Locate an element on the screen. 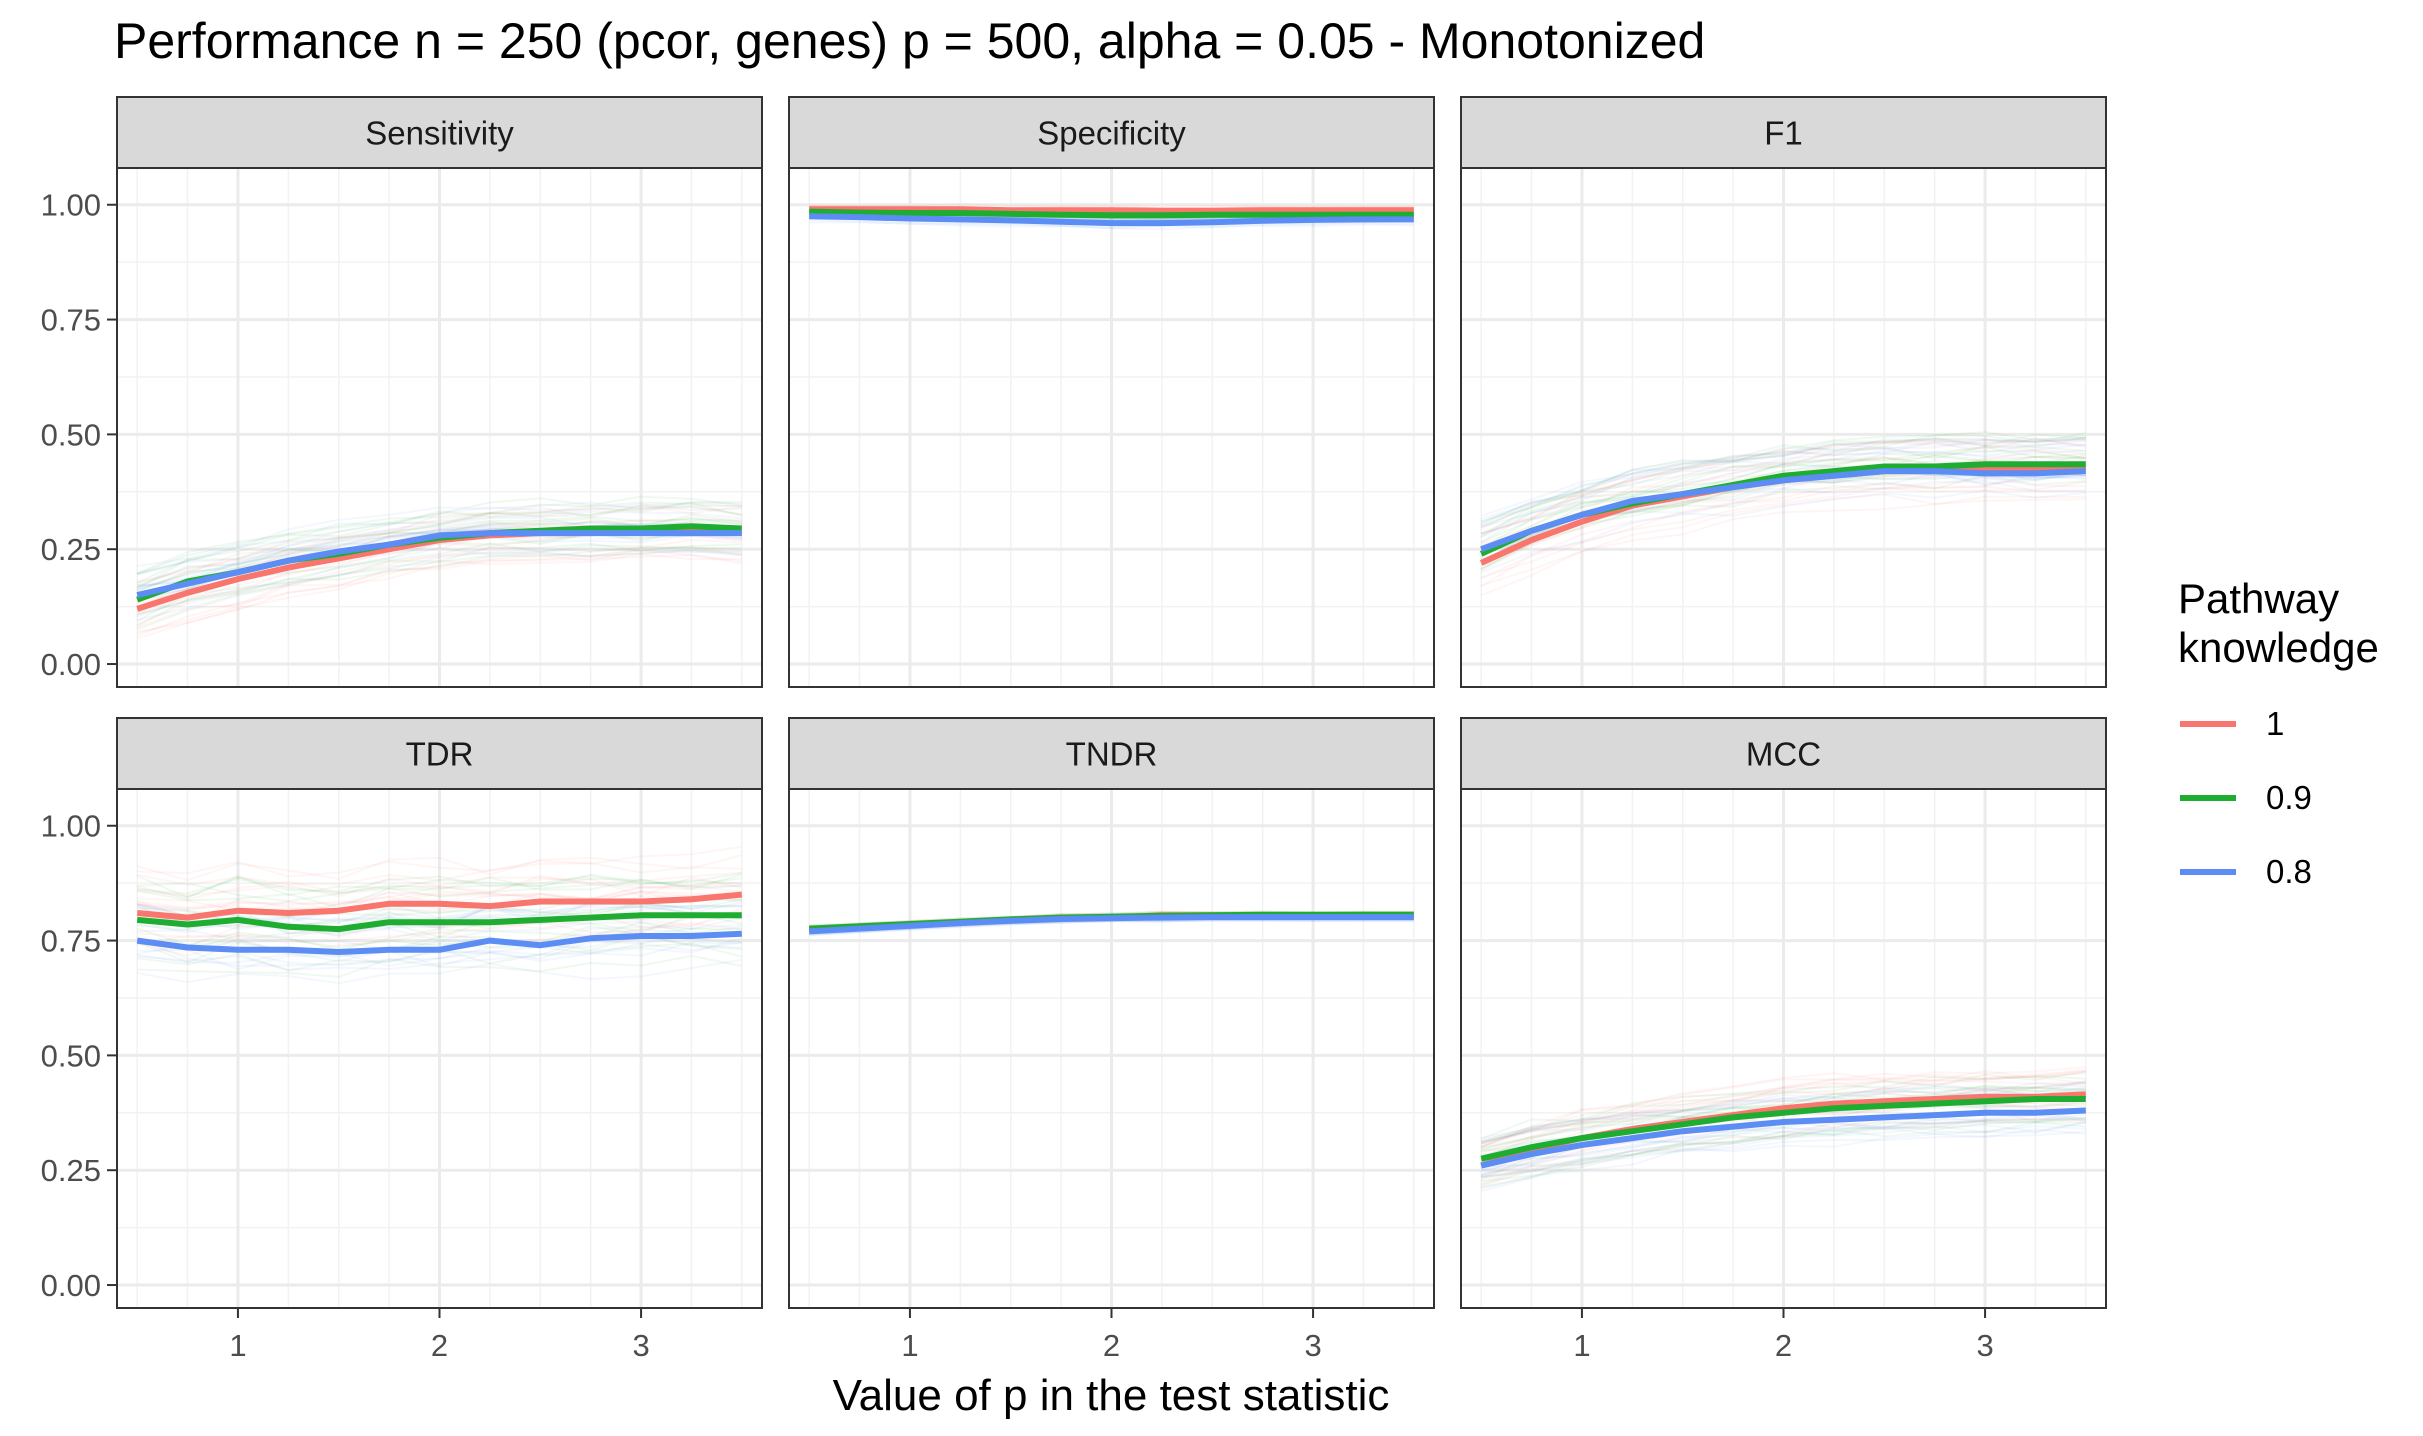 Image resolution: width=2423 pixels, height=1436 pixels. panel-f1: F1 is located at coordinates (1783, 392).